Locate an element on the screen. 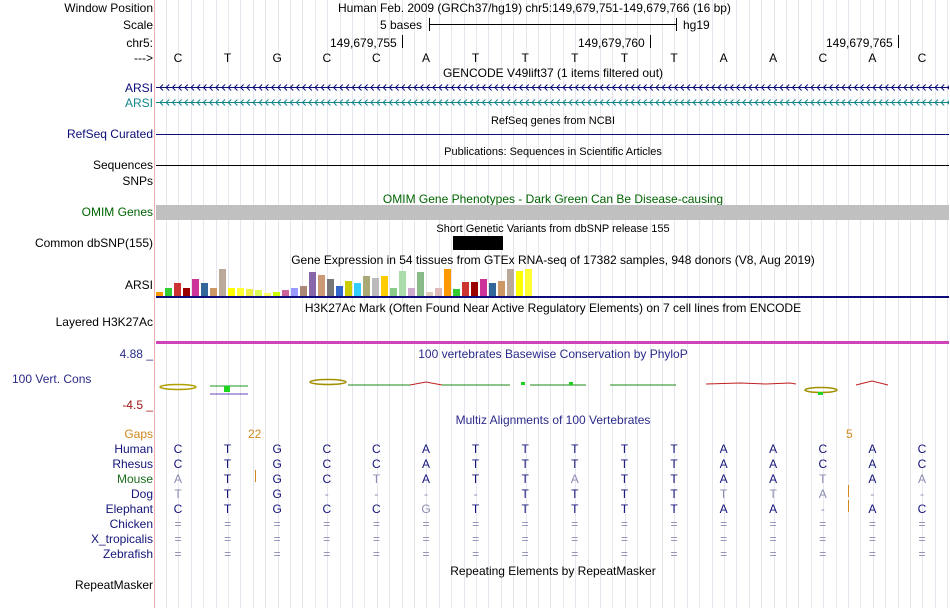 Image resolution: width=950 pixels, height=608 pixels. conservation-wiggle is located at coordinates (552, 386).